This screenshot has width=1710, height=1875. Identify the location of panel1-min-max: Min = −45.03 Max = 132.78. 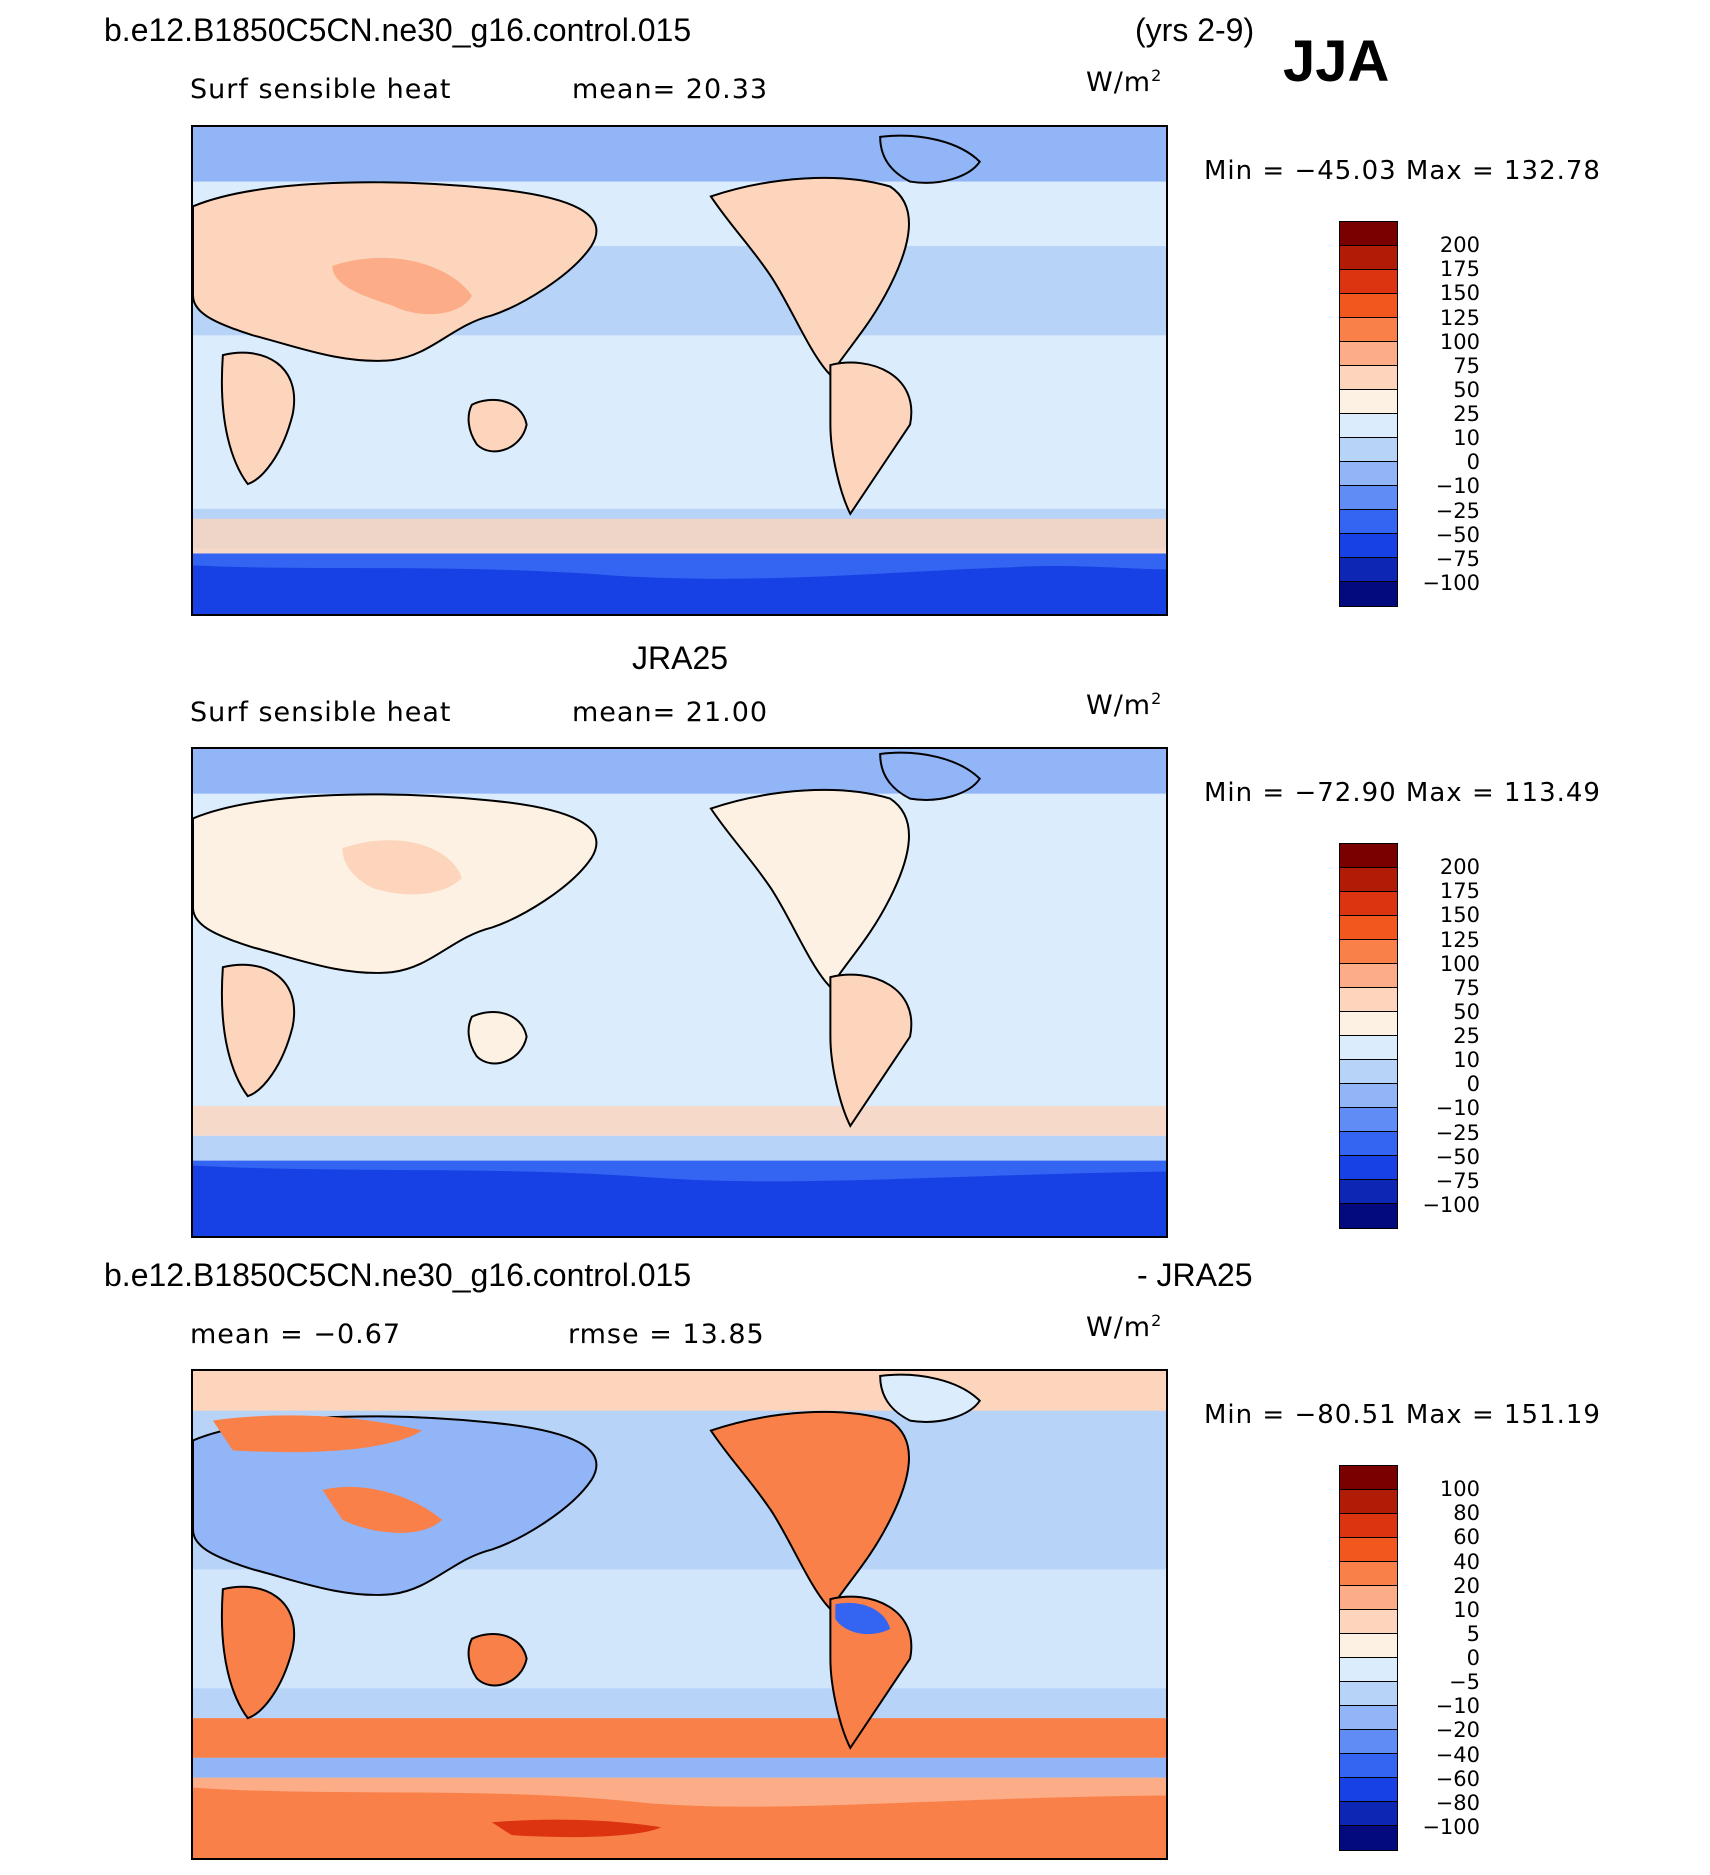
(1402, 171).